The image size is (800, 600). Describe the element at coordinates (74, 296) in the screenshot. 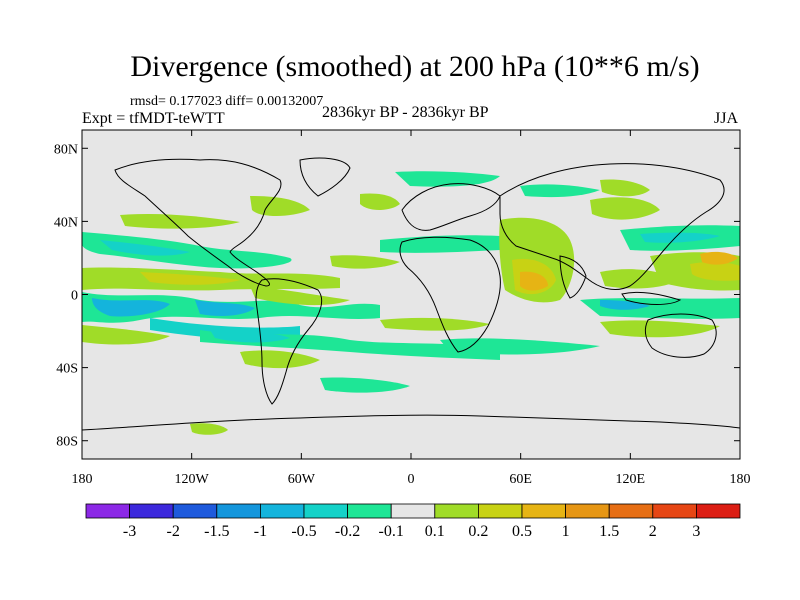

I see `lat-tick-label: 0` at that location.